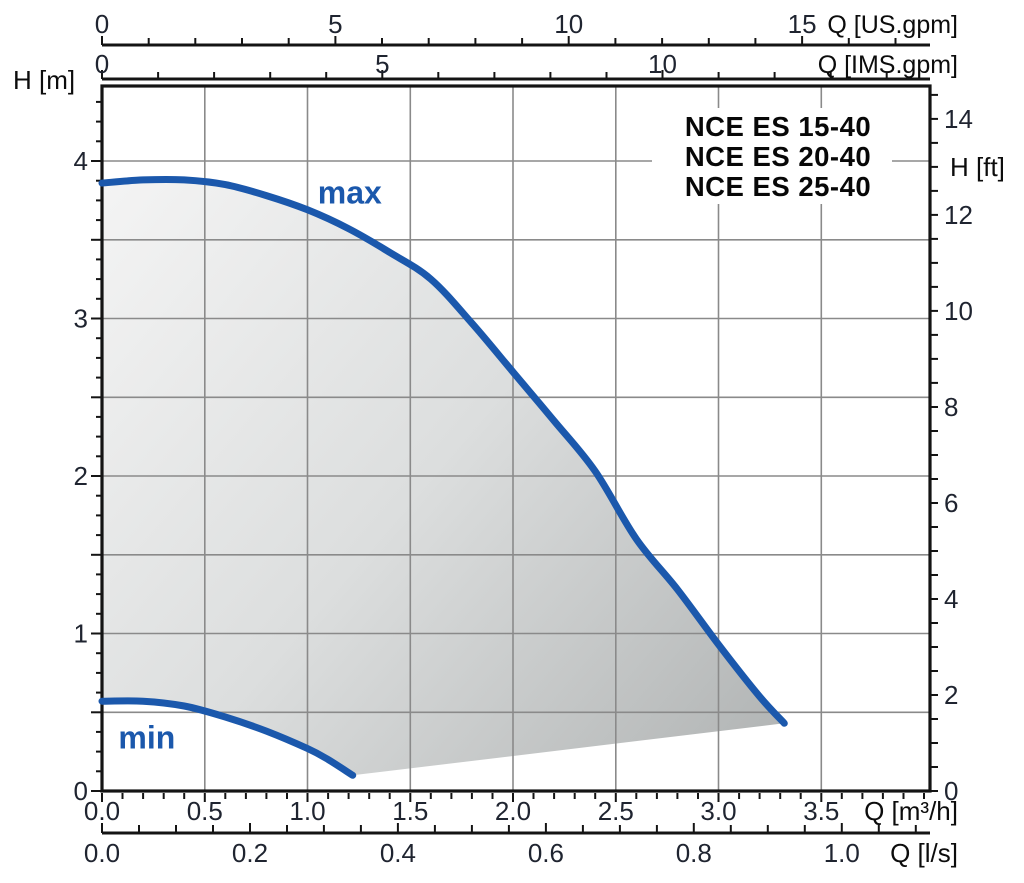 The width and height of the screenshot is (1024, 883). What do you see at coordinates (81, 634) in the screenshot?
I see `h-m-tick-label: 1` at bounding box center [81, 634].